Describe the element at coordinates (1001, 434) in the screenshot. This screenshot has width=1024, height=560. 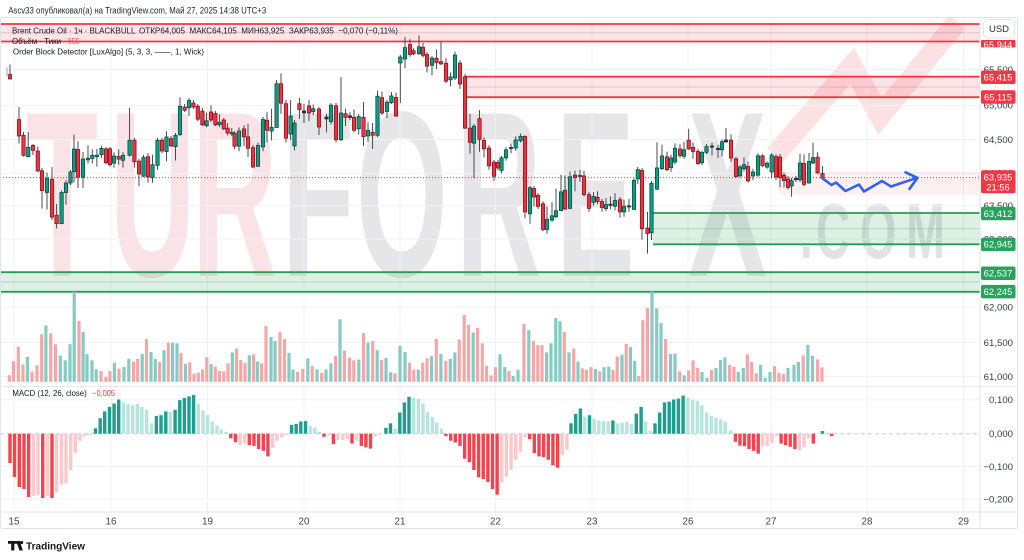
I see `svg-text: 0,000` at that location.